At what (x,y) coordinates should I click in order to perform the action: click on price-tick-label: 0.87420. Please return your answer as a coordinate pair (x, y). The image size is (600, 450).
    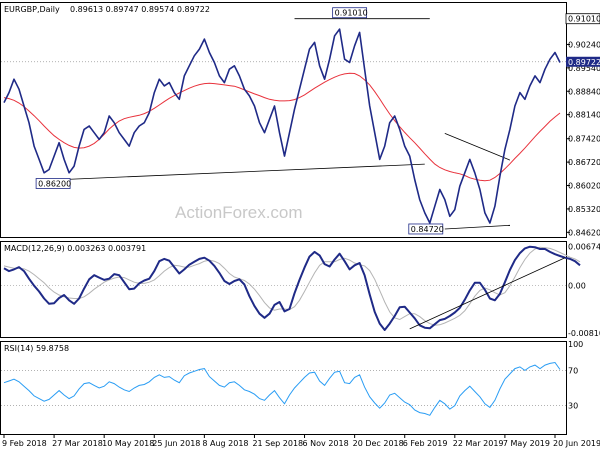
    Looking at the image, I should click on (584, 139).